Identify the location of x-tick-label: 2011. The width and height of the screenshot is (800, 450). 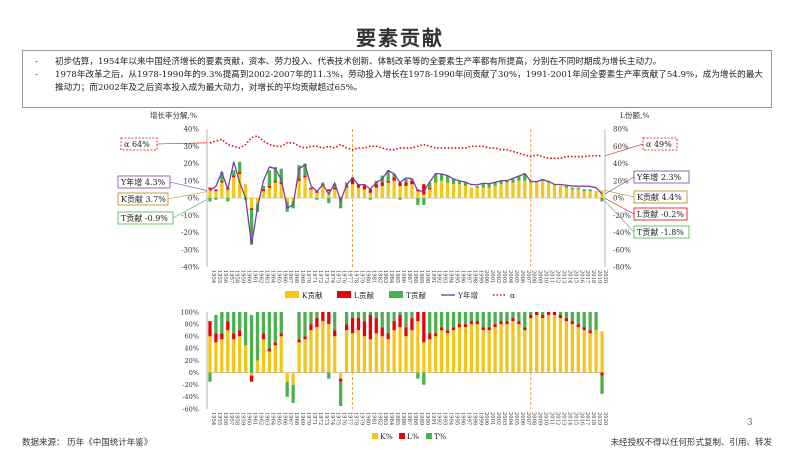
(552, 418).